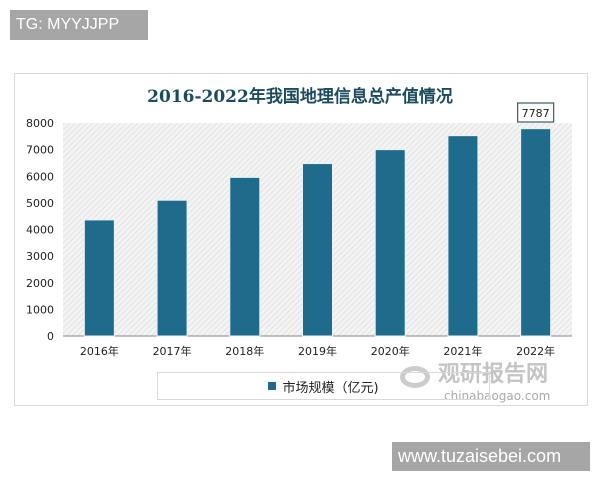  What do you see at coordinates (40, 123) in the screenshot?
I see `y-tick-label: 8000` at bounding box center [40, 123].